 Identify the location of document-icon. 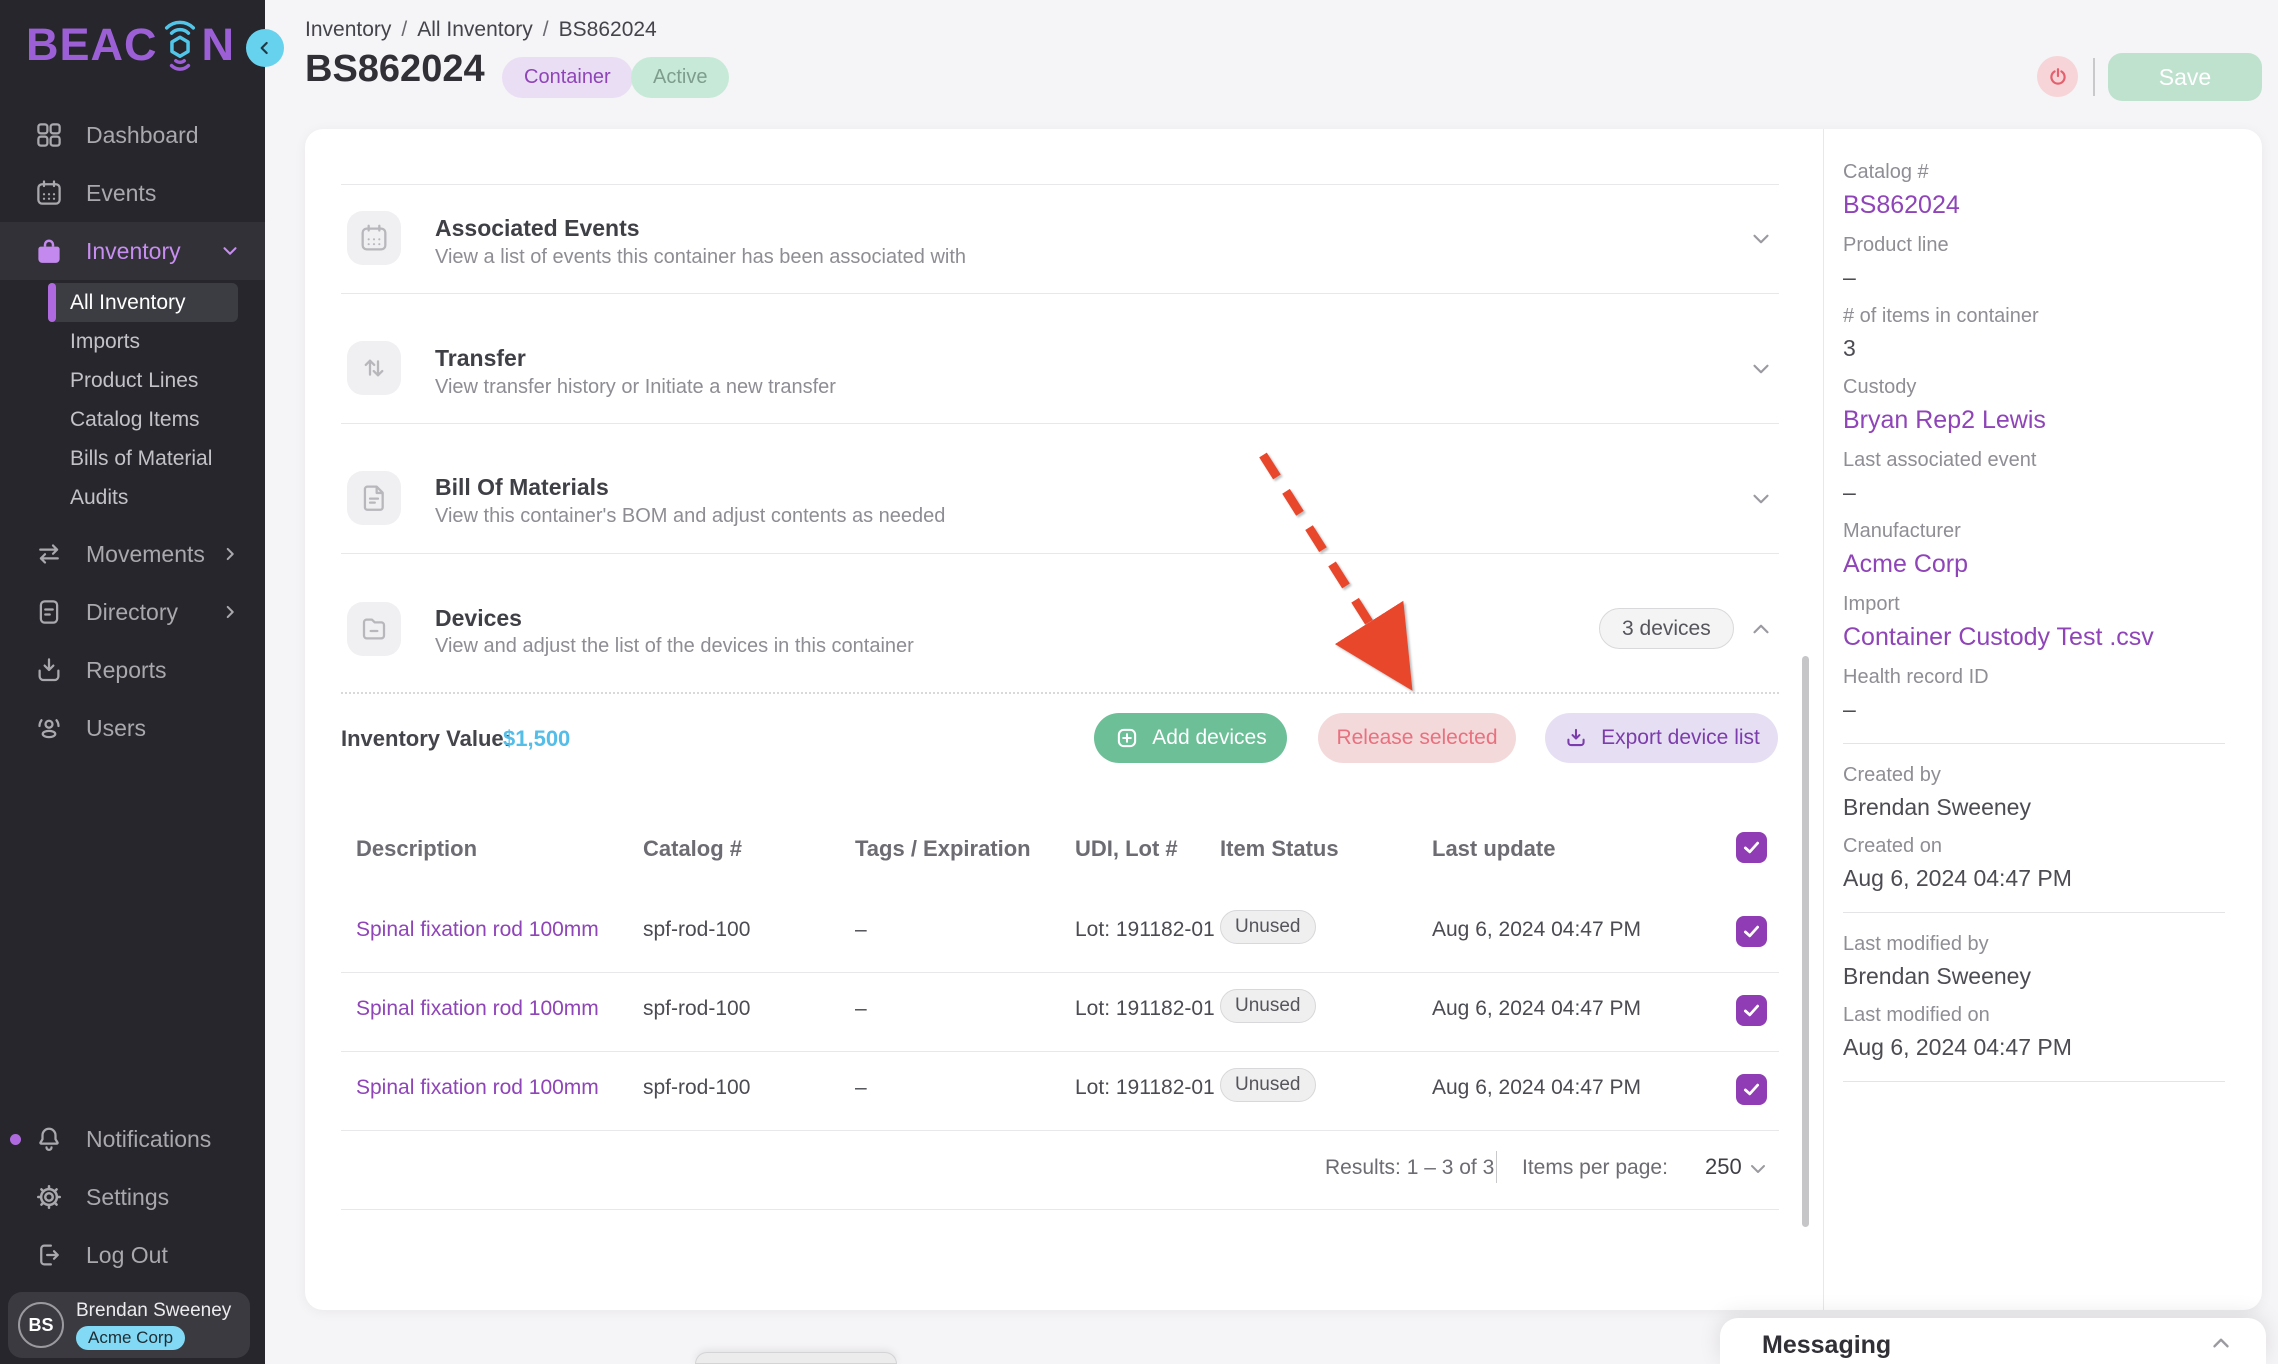
(49, 612).